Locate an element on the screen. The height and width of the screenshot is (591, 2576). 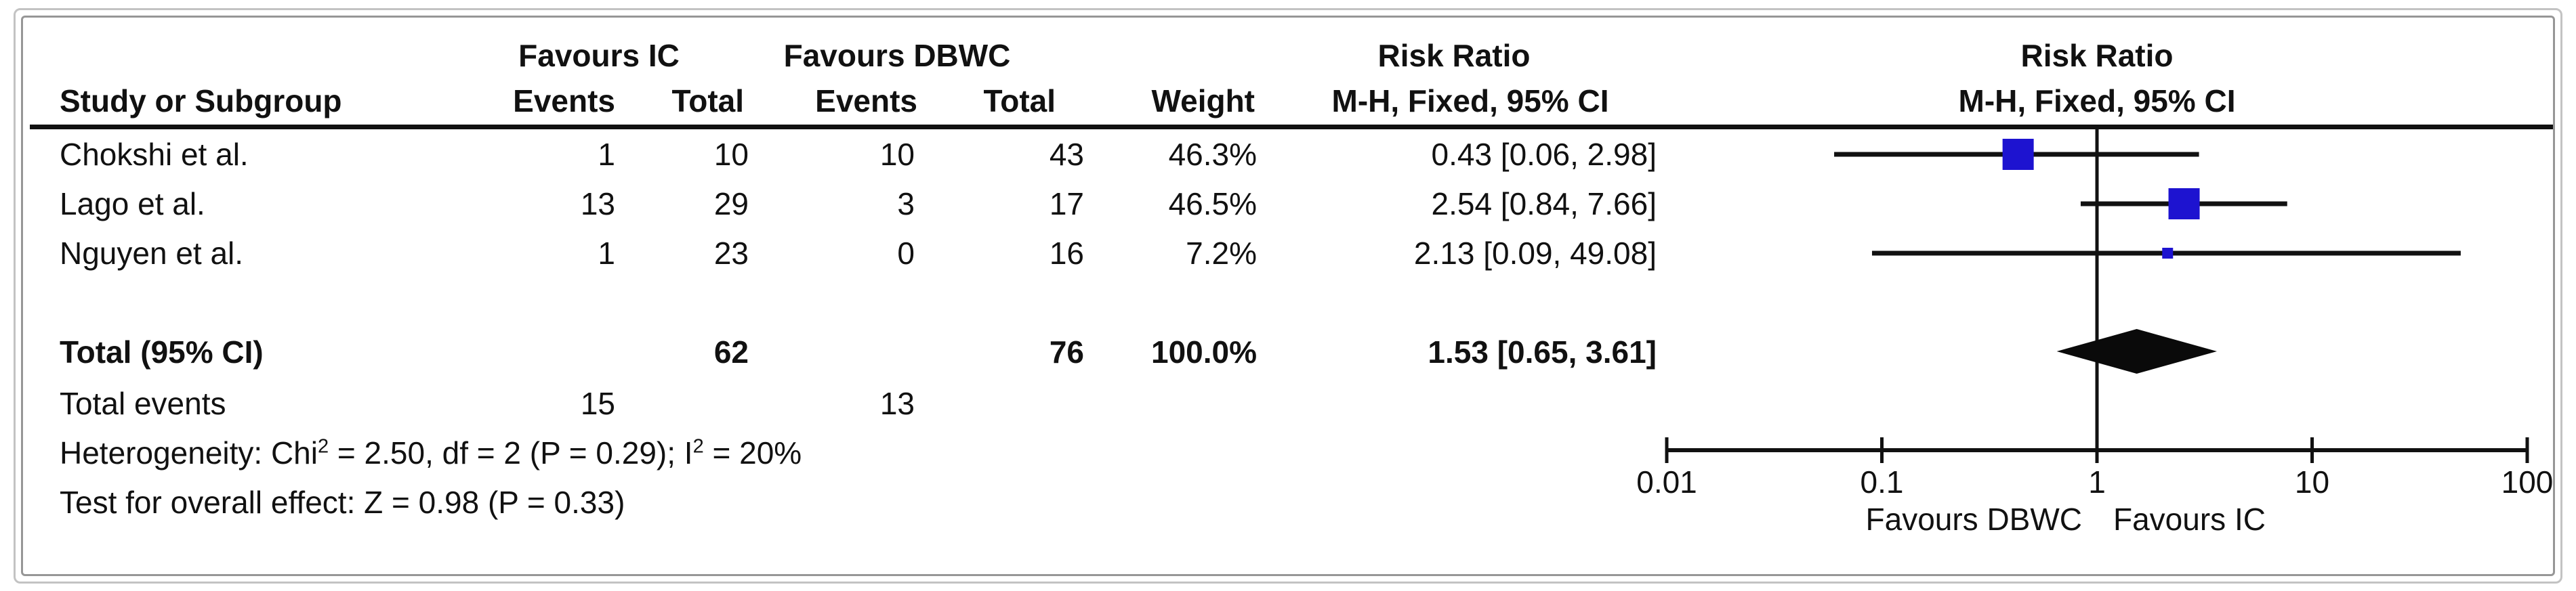
total-weight: 100.0% is located at coordinates (1203, 352).